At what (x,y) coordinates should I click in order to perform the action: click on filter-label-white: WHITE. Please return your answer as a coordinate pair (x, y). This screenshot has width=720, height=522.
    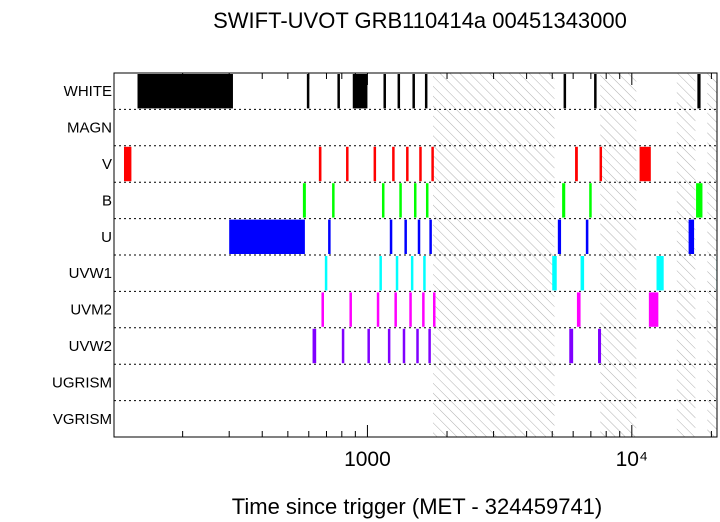
    Looking at the image, I should click on (88, 91).